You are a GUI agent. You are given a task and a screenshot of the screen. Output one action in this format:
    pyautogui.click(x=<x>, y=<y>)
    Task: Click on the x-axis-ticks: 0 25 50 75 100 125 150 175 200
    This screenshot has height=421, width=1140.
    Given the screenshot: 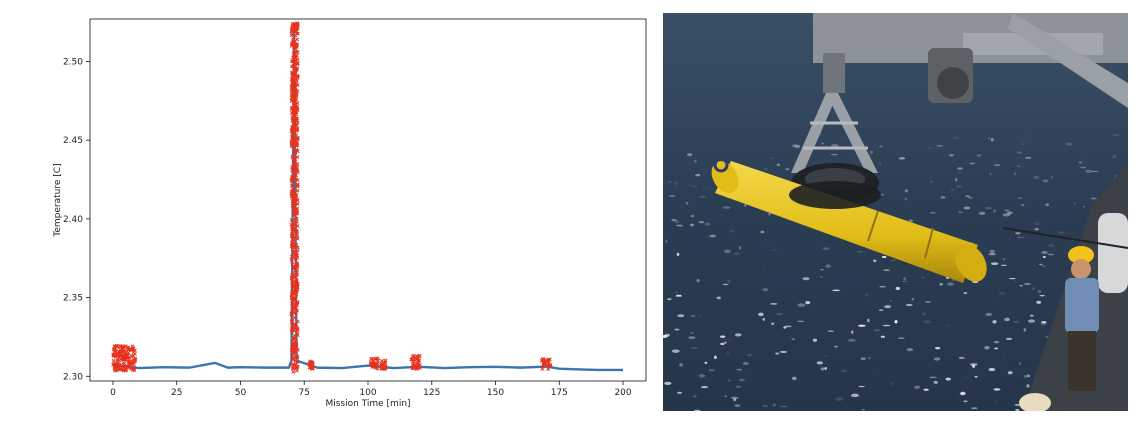 What is the action you would take?
    pyautogui.click(x=371, y=389)
    